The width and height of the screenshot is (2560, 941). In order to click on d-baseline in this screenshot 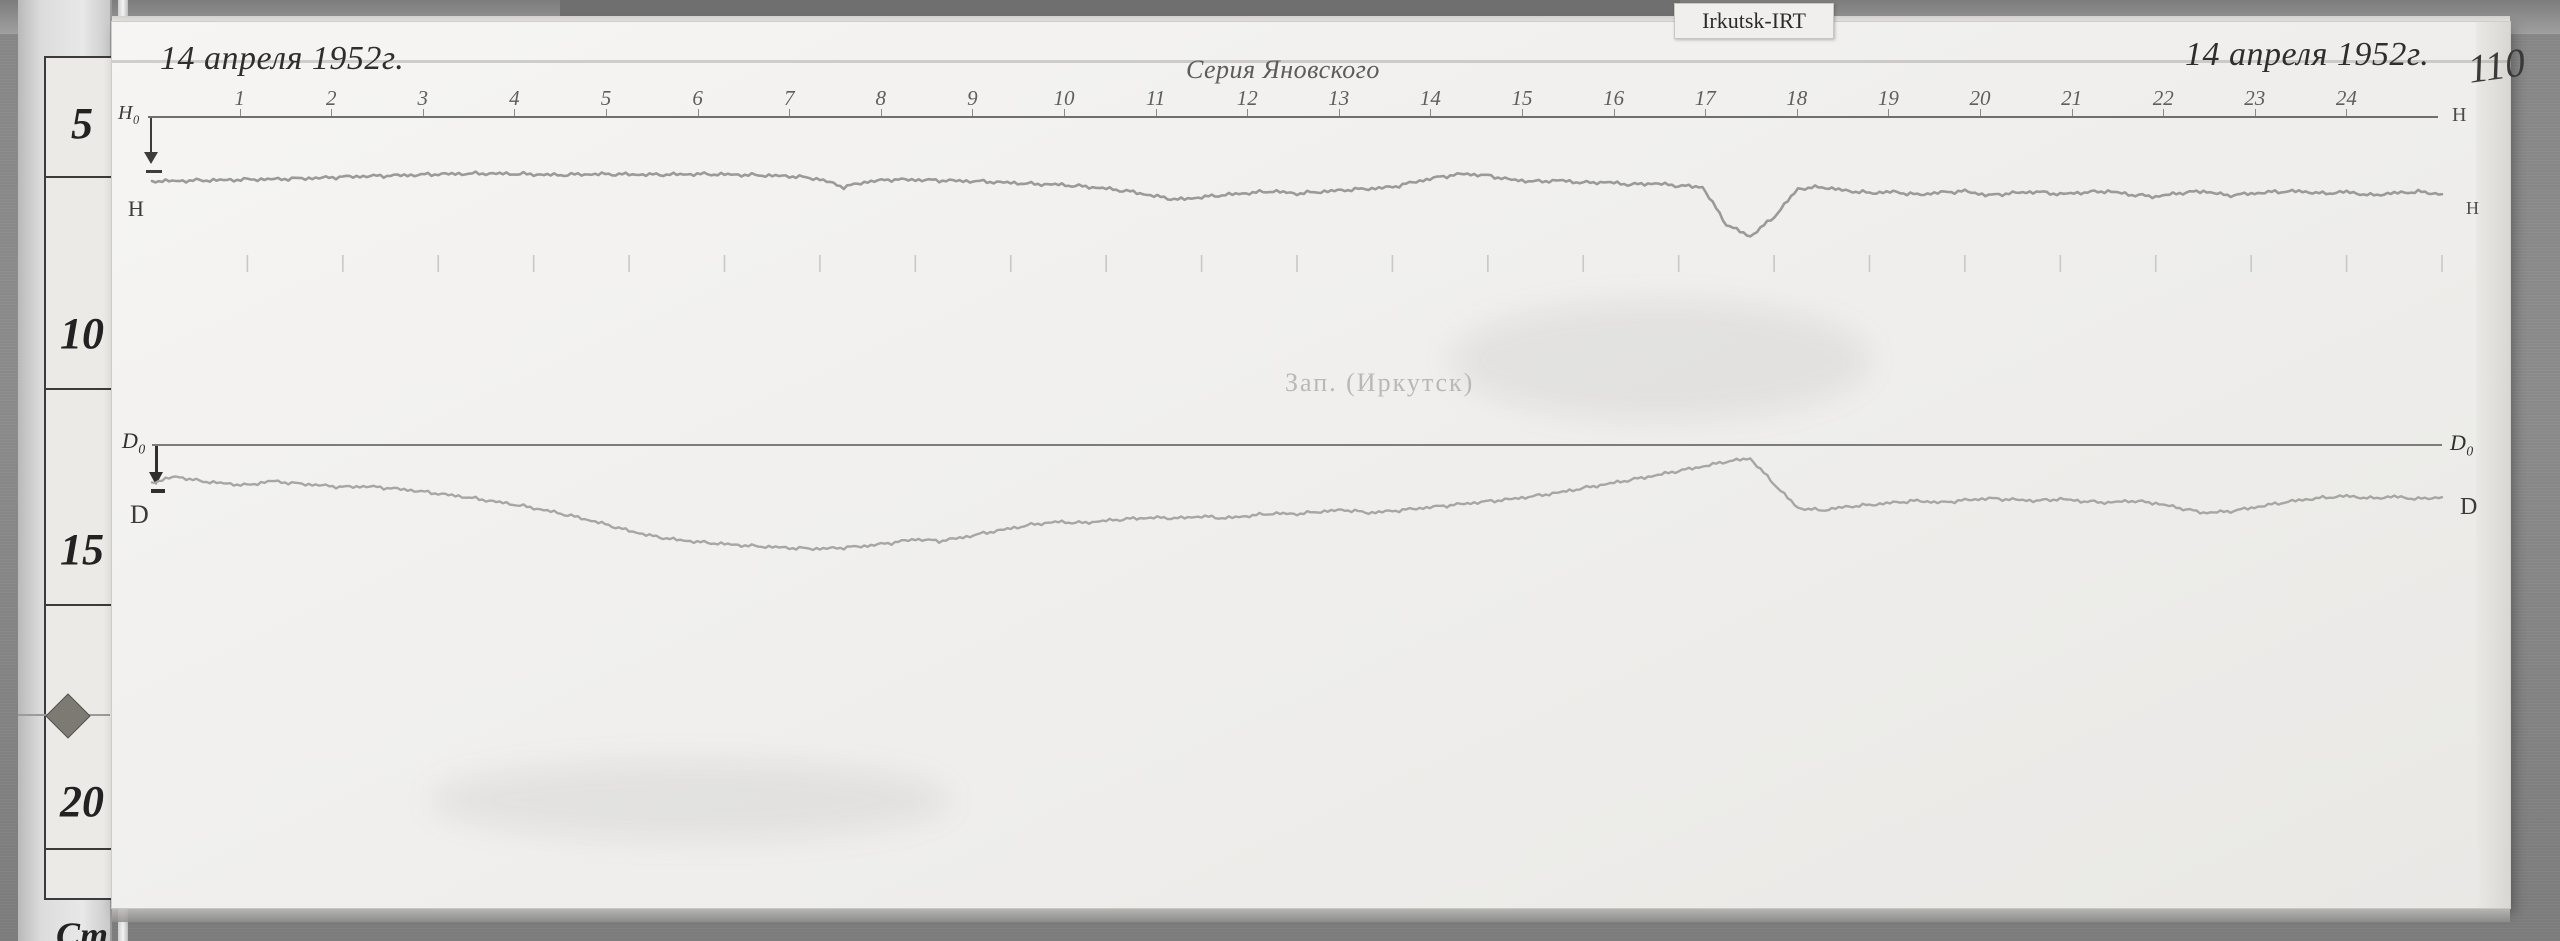, I will do `click(1297, 445)`.